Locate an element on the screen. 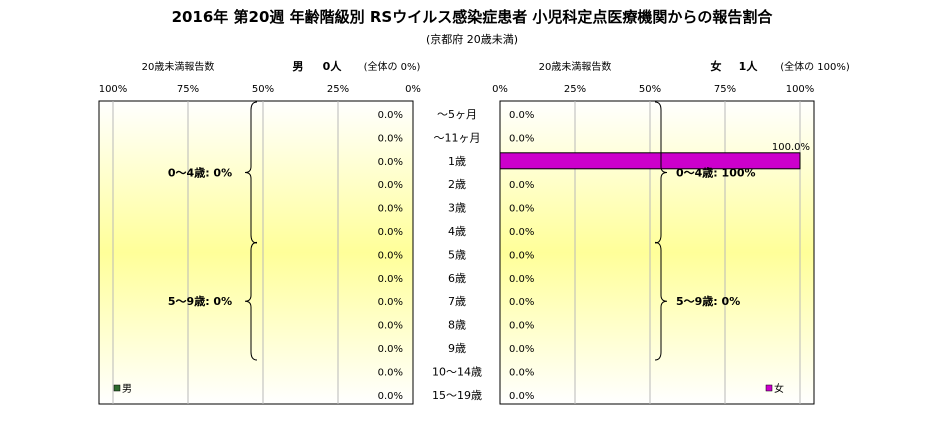 Image resolution: width=944 pixels, height=443 pixels. age-label: 8歳 is located at coordinates (457, 325).